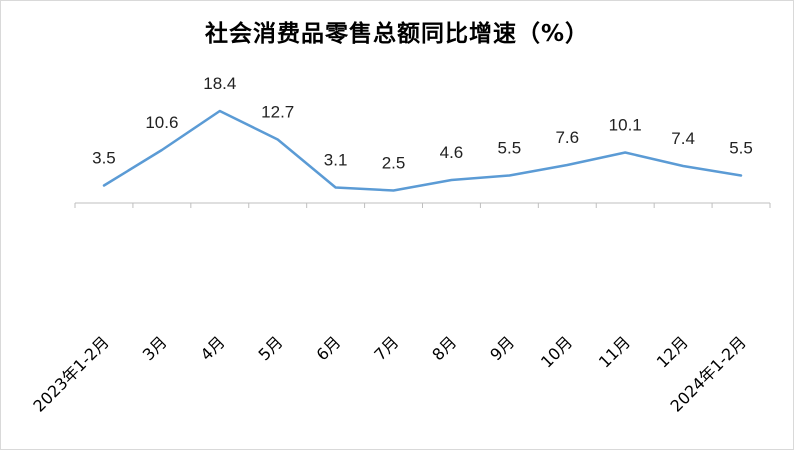 The image size is (794, 450). I want to click on x-tick-label: 4月, so click(213, 348).